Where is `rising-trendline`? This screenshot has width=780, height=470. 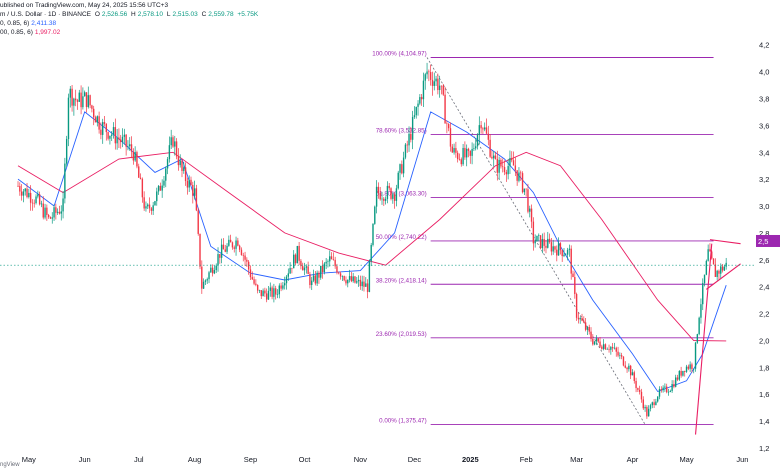 rising-trendline is located at coordinates (703, 339).